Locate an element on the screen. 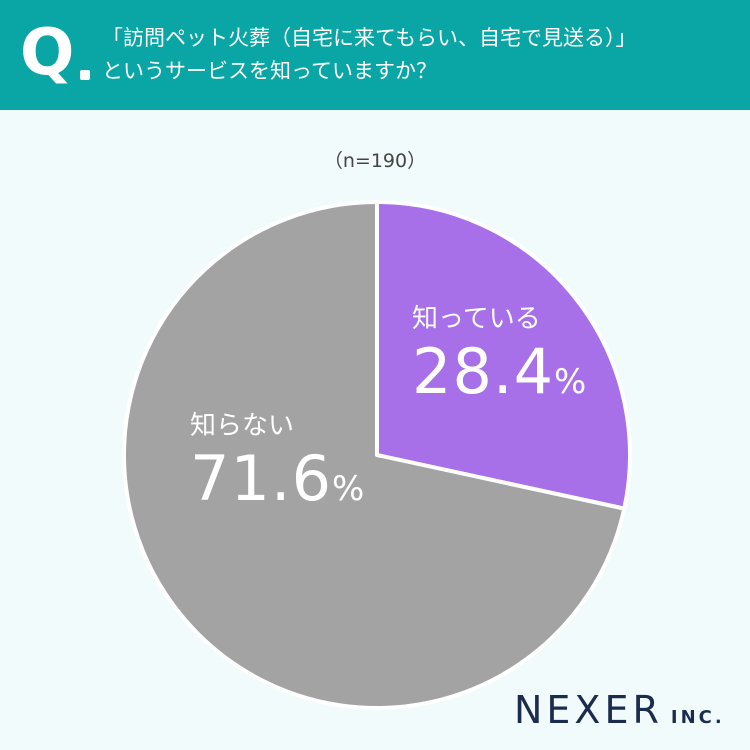 The image size is (750, 750). q-mark: Q is located at coordinates (47, 53).